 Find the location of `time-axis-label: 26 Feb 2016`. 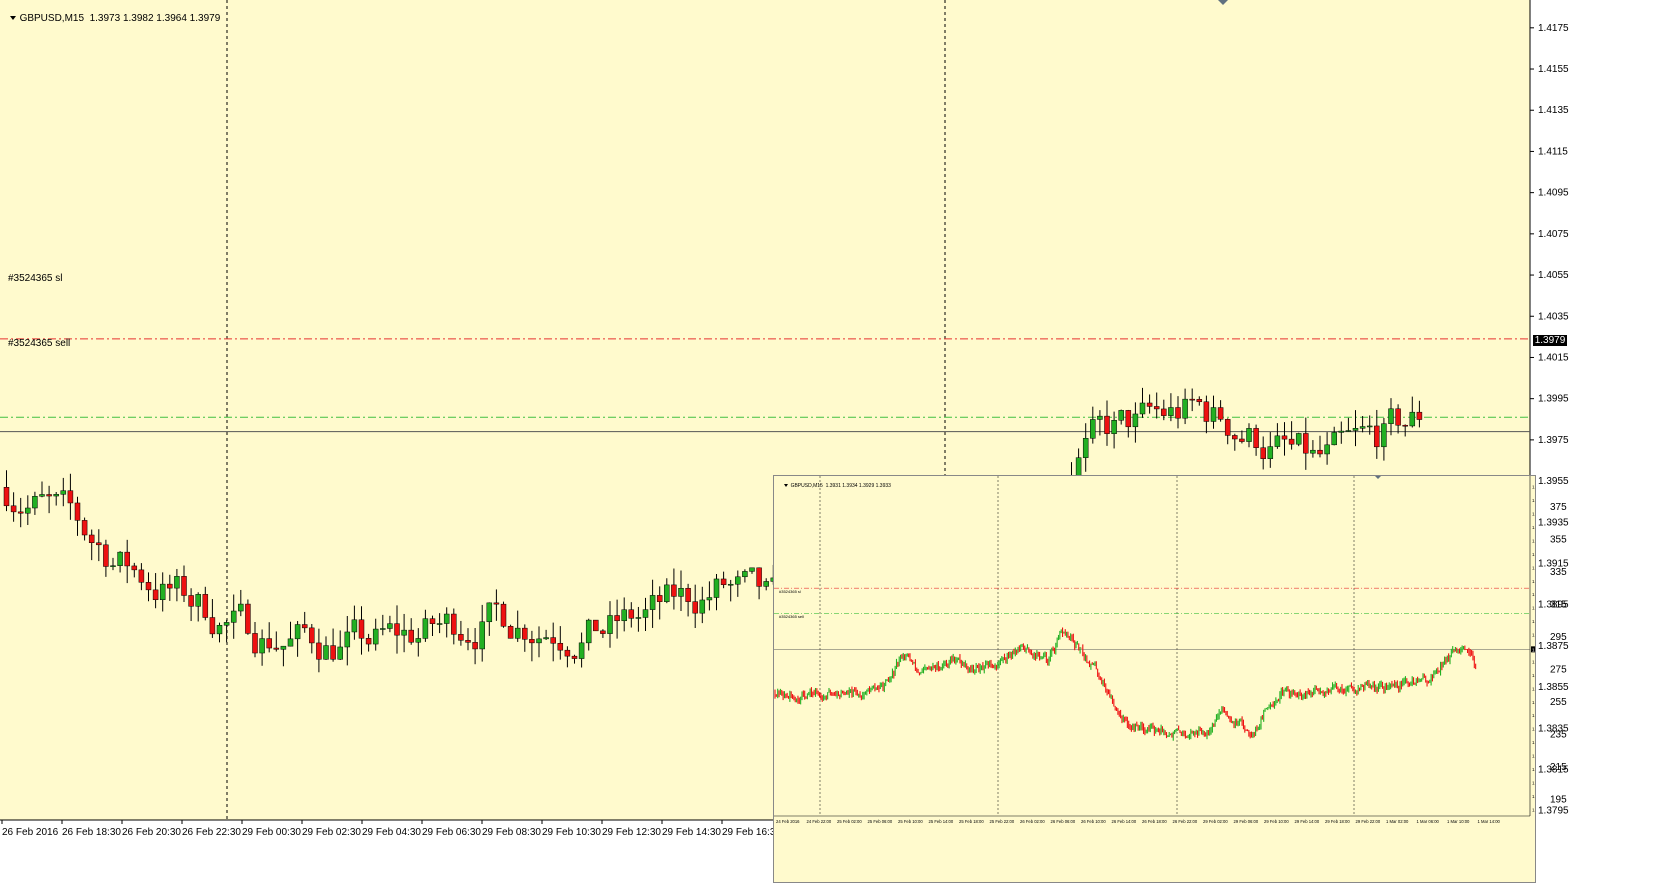

time-axis-label: 26 Feb 2016 is located at coordinates (30, 832).